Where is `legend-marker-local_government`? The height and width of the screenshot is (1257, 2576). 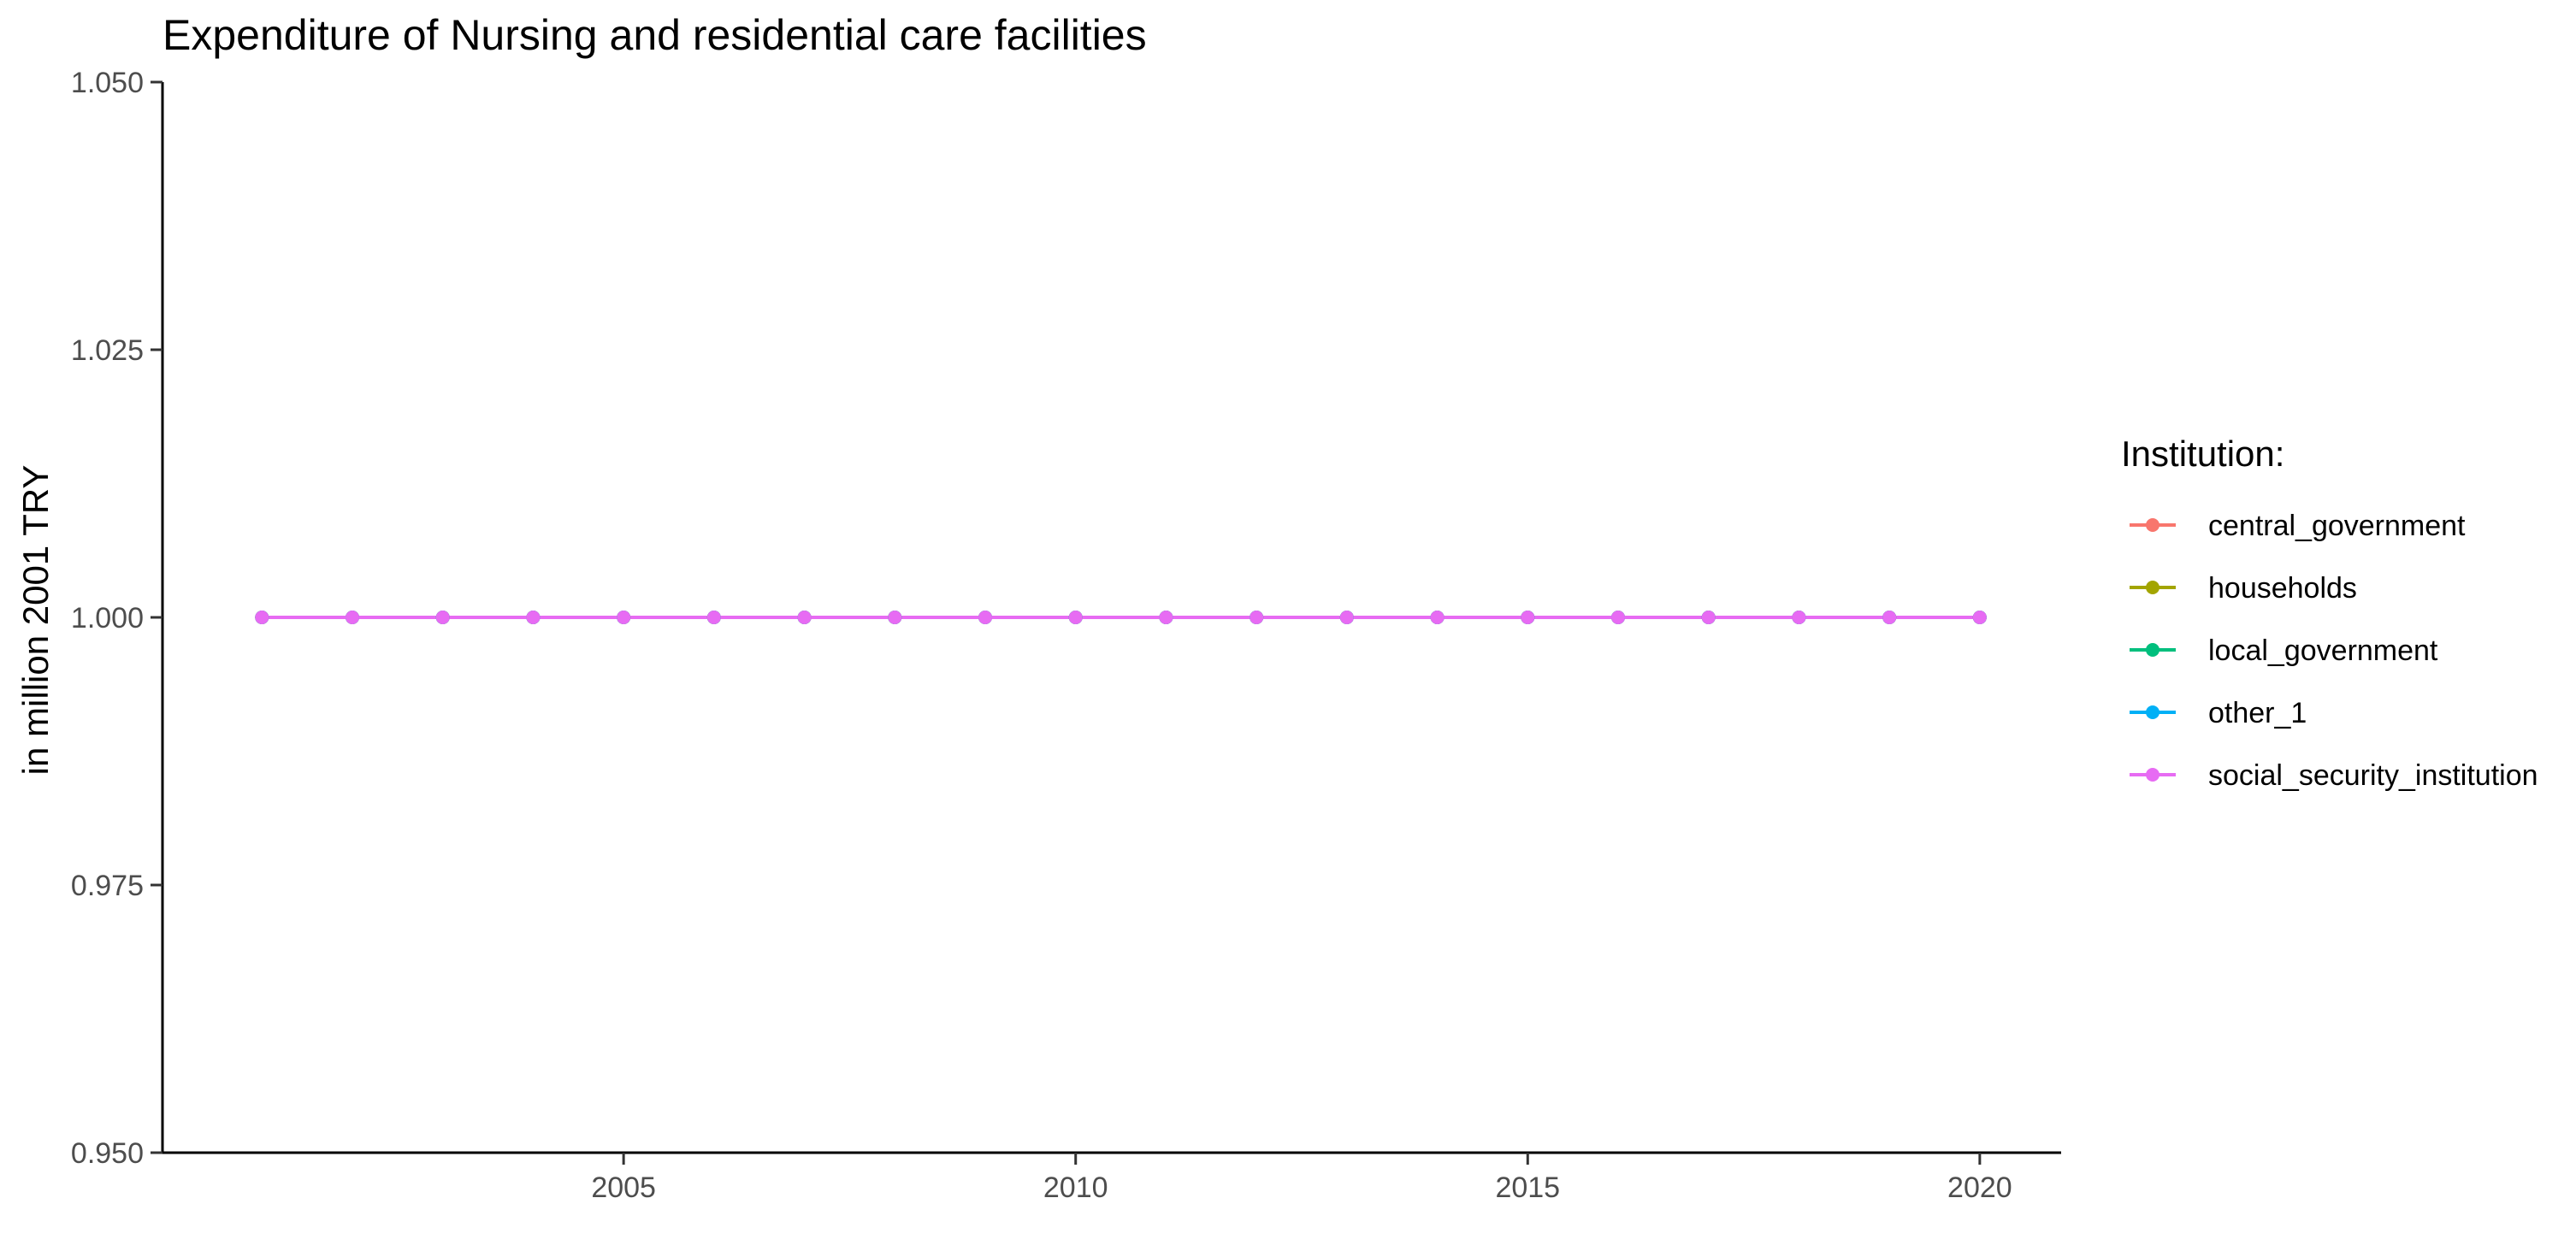
legend-marker-local_government is located at coordinates (2152, 650).